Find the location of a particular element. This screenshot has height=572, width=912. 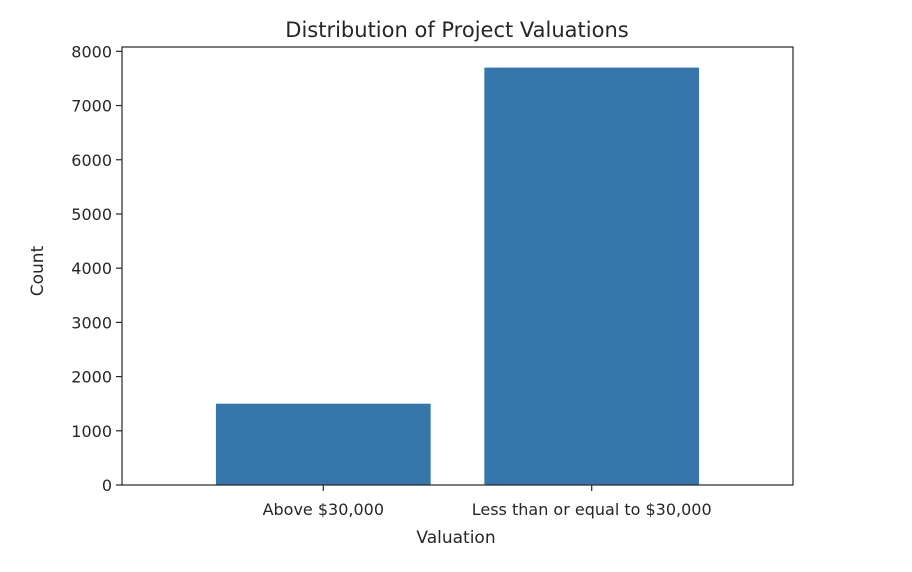

y-tick-label: 6000 is located at coordinates (91, 160).